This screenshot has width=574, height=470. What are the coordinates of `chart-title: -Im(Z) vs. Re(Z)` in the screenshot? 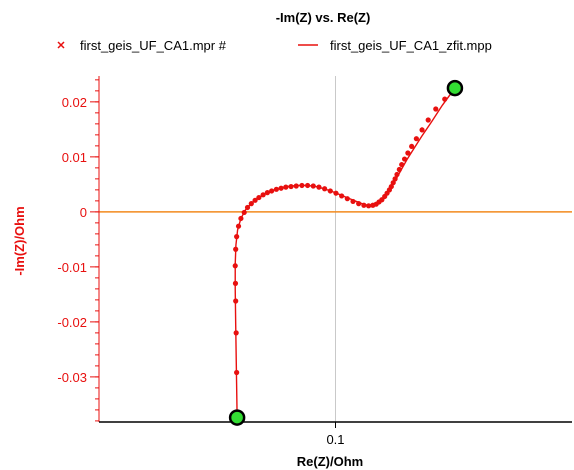 It's located at (323, 17).